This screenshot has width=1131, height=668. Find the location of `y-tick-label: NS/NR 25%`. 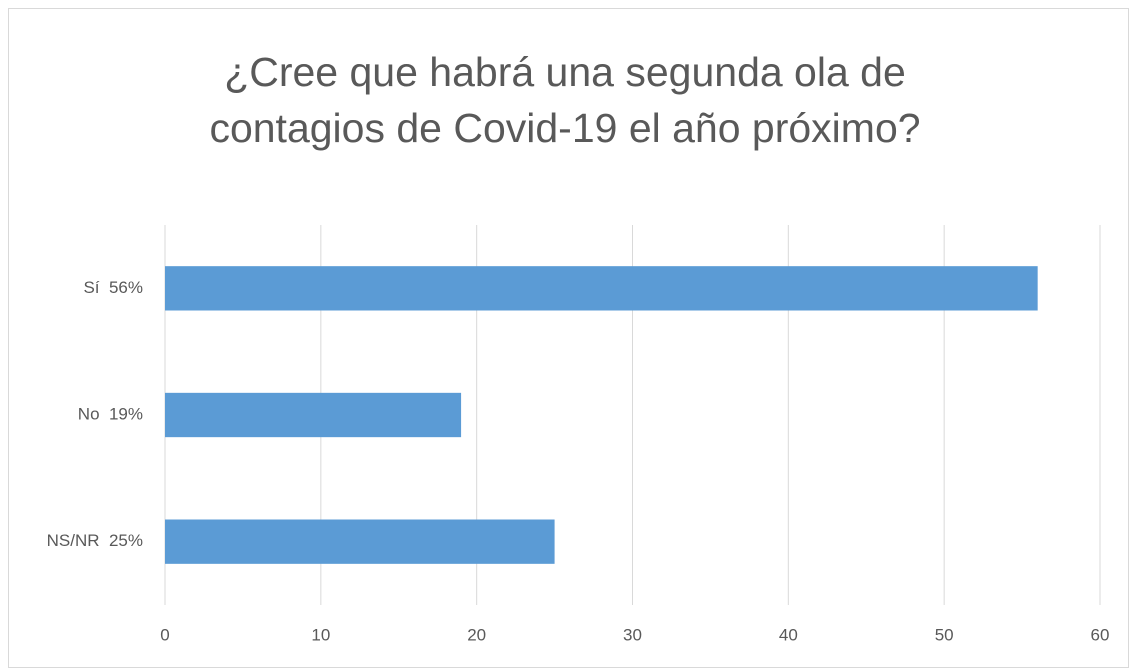

y-tick-label: NS/NR 25% is located at coordinates (95, 540).